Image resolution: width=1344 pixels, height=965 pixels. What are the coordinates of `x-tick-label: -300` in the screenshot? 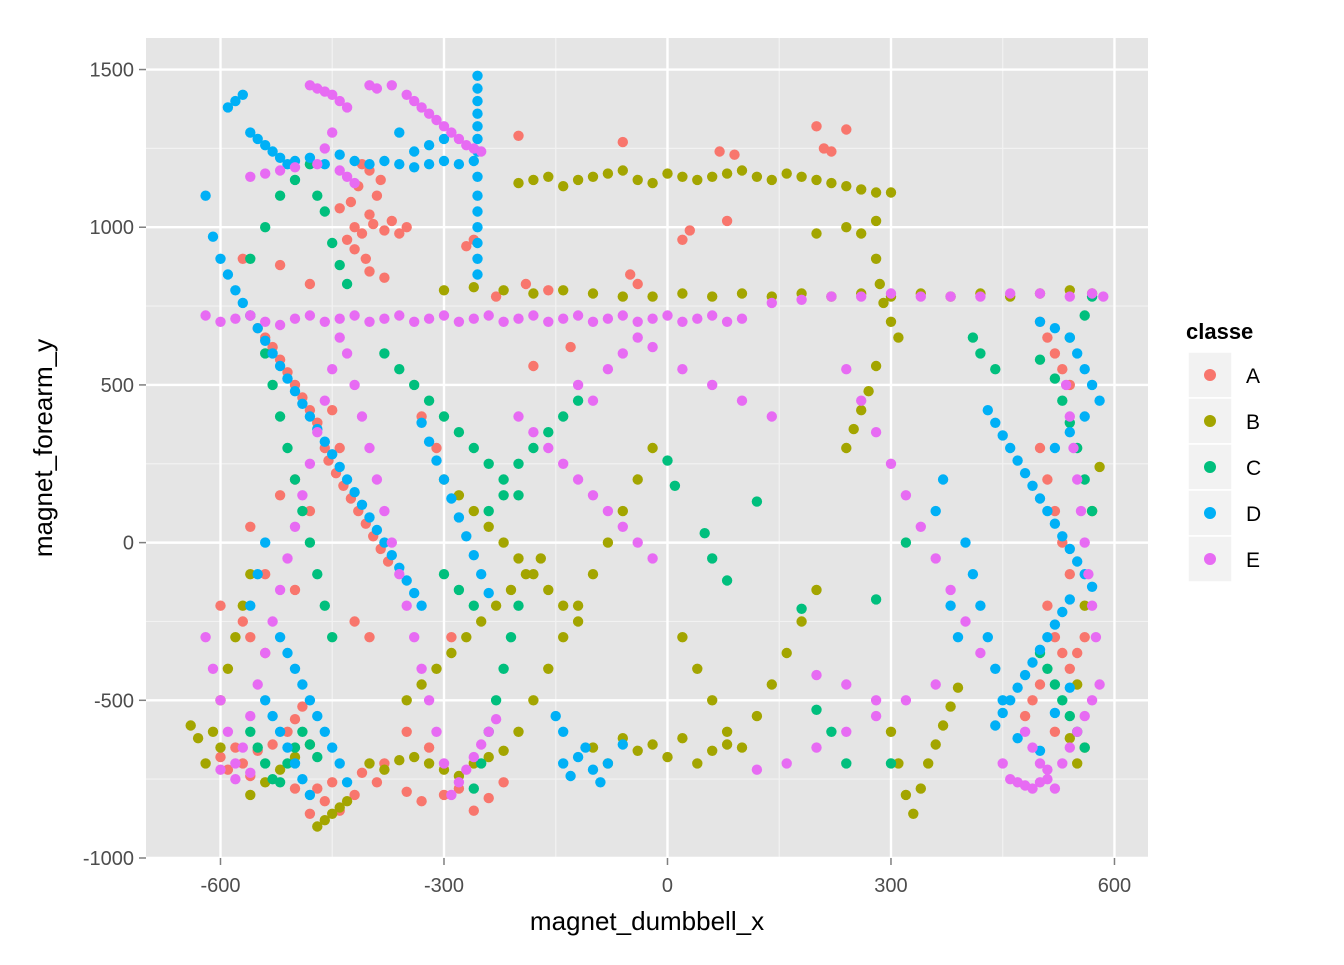 It's located at (444, 886).